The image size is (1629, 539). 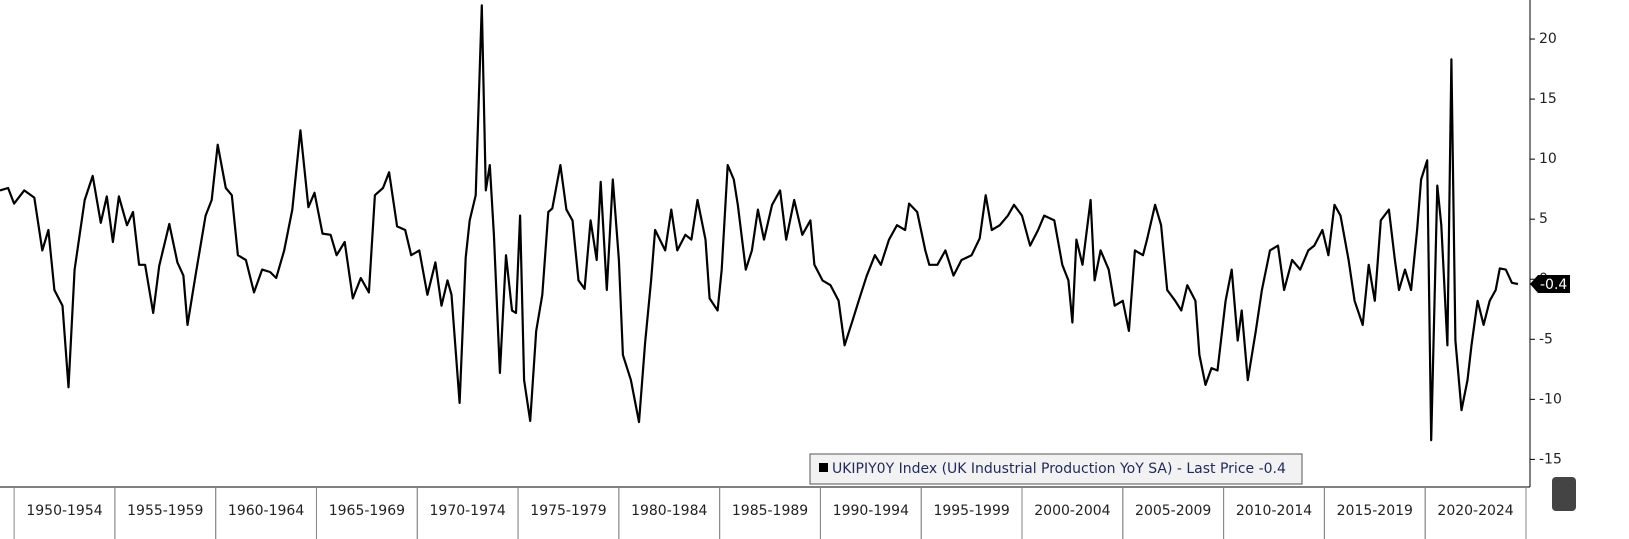 What do you see at coordinates (1548, 159) in the screenshot?
I see `y-tick-label: 10` at bounding box center [1548, 159].